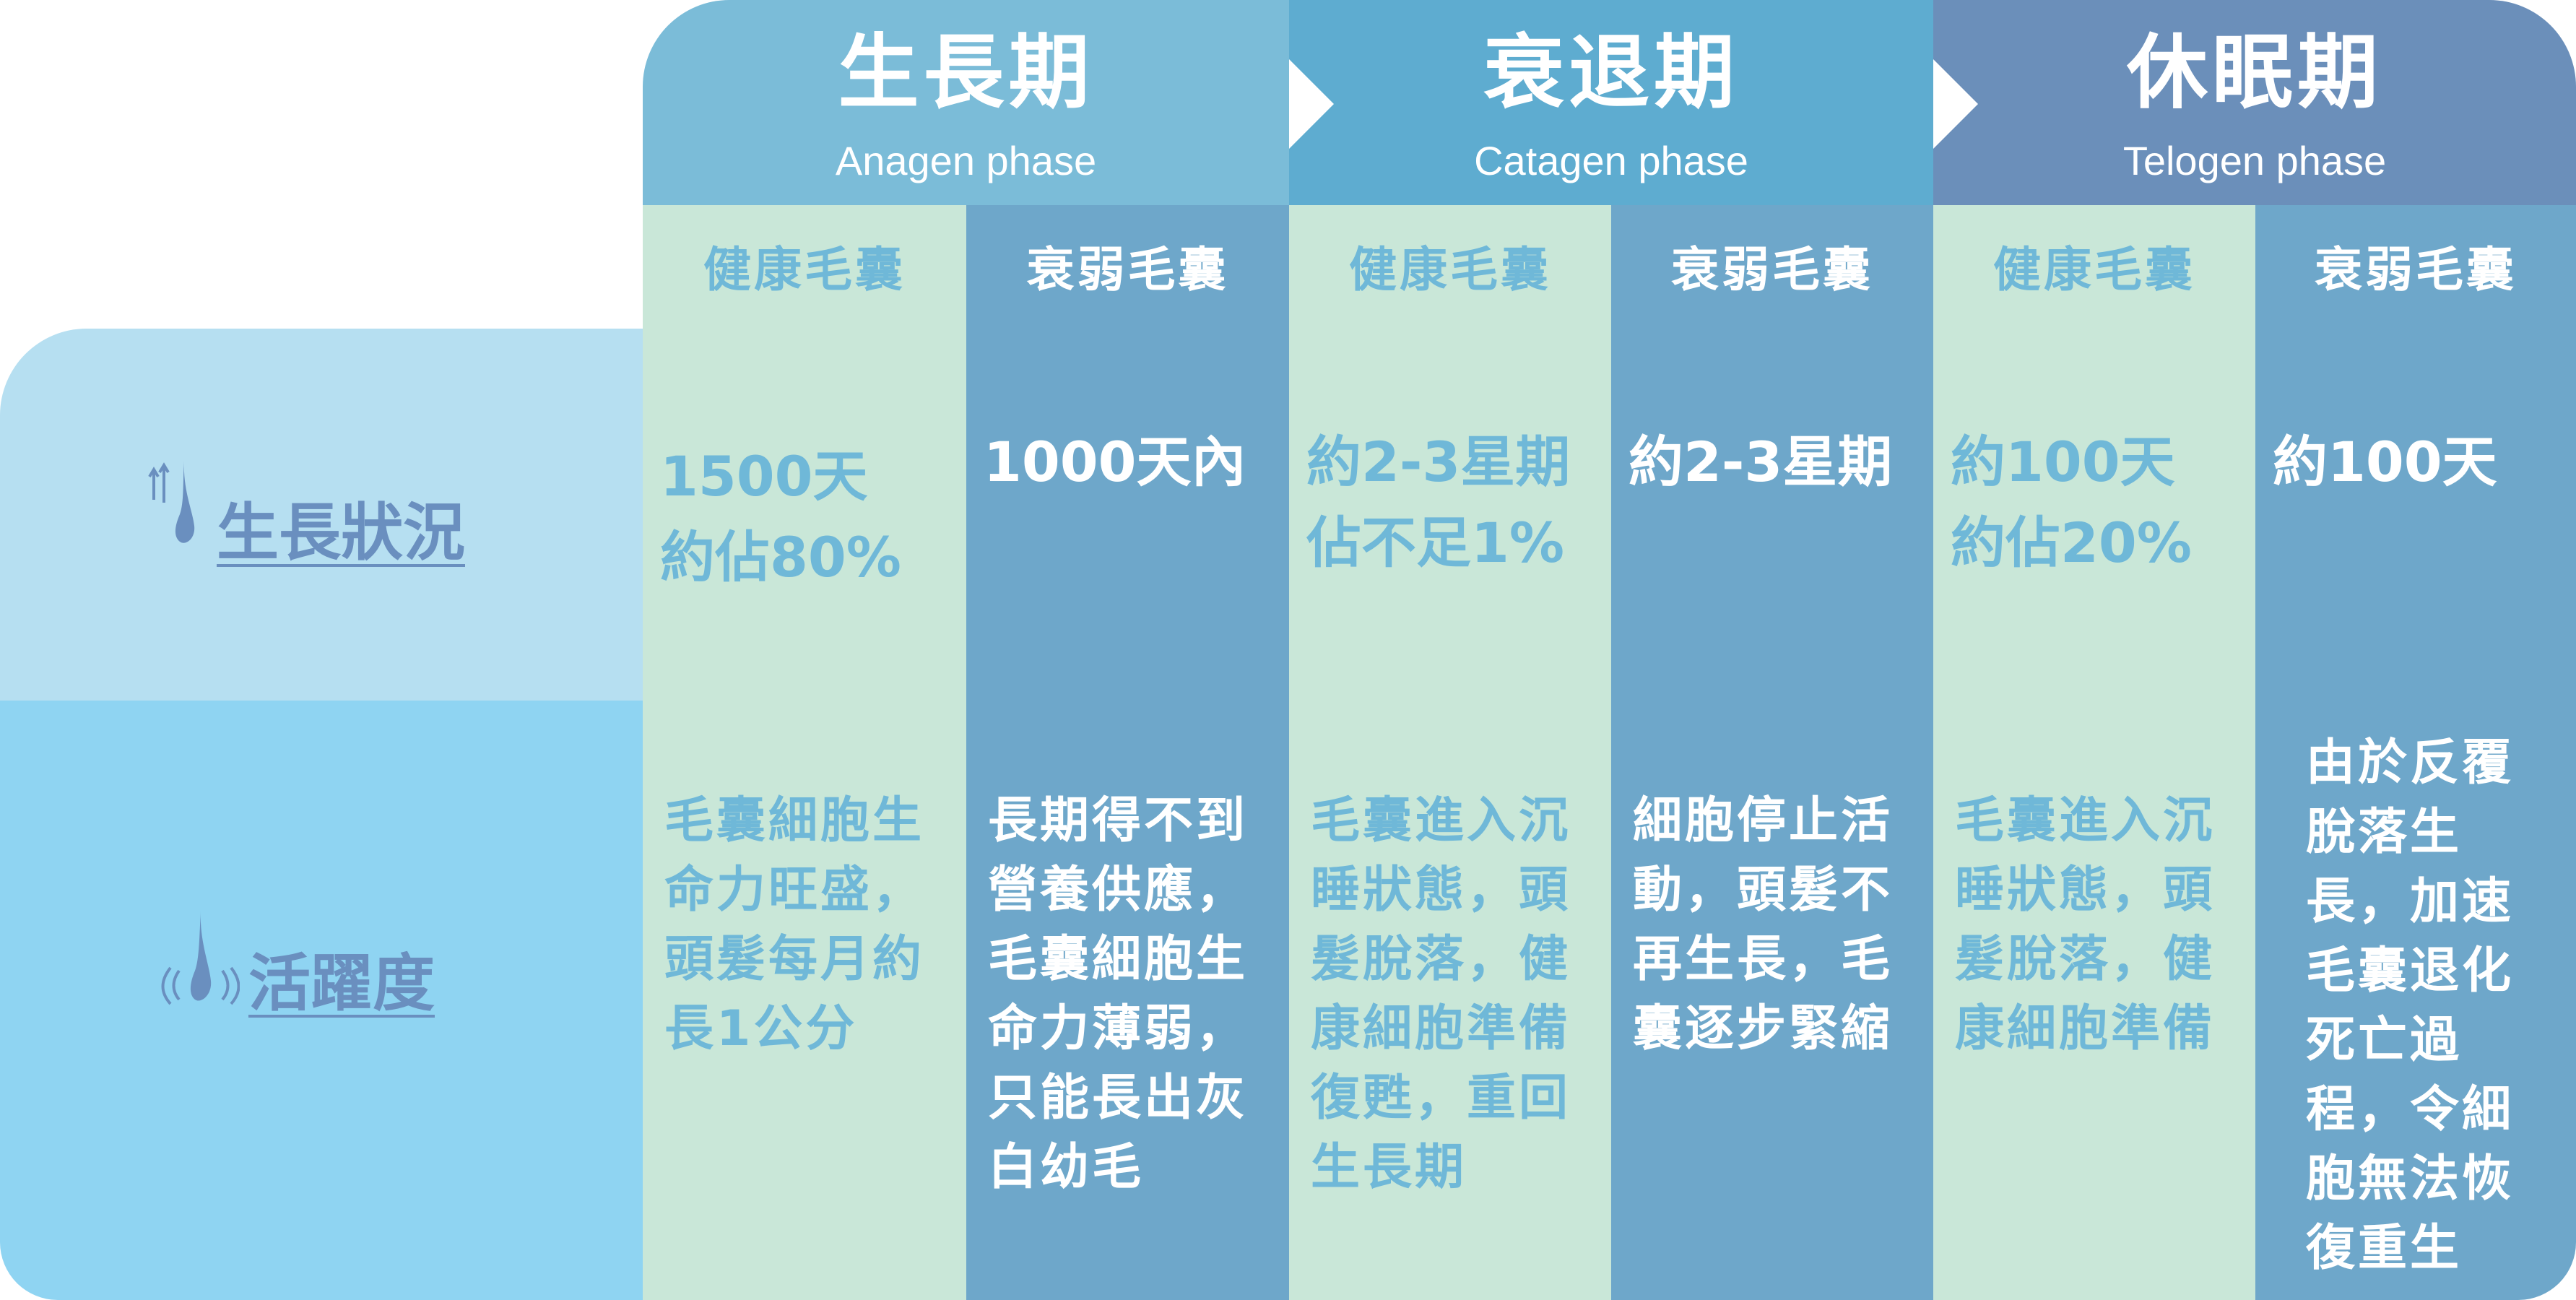  I want to click on phase-title-zh: 衰退期, so click(1611, 73).